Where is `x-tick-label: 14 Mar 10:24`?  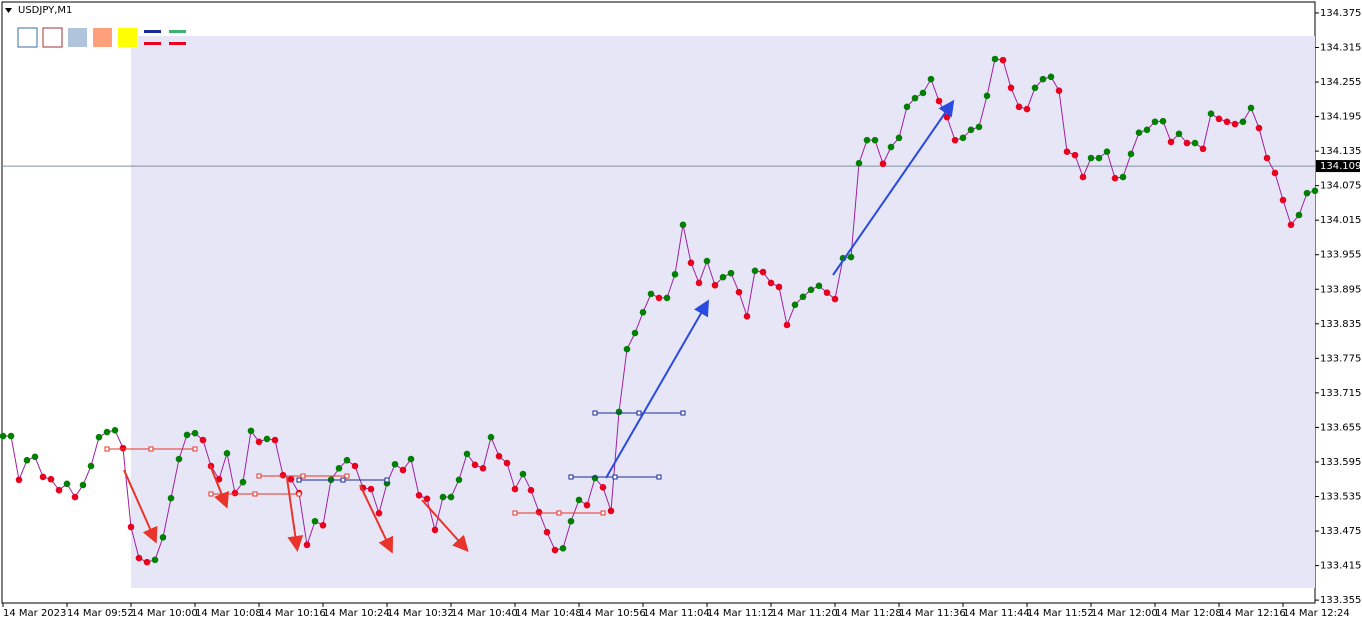 x-tick-label: 14 Mar 10:24 is located at coordinates (356, 613).